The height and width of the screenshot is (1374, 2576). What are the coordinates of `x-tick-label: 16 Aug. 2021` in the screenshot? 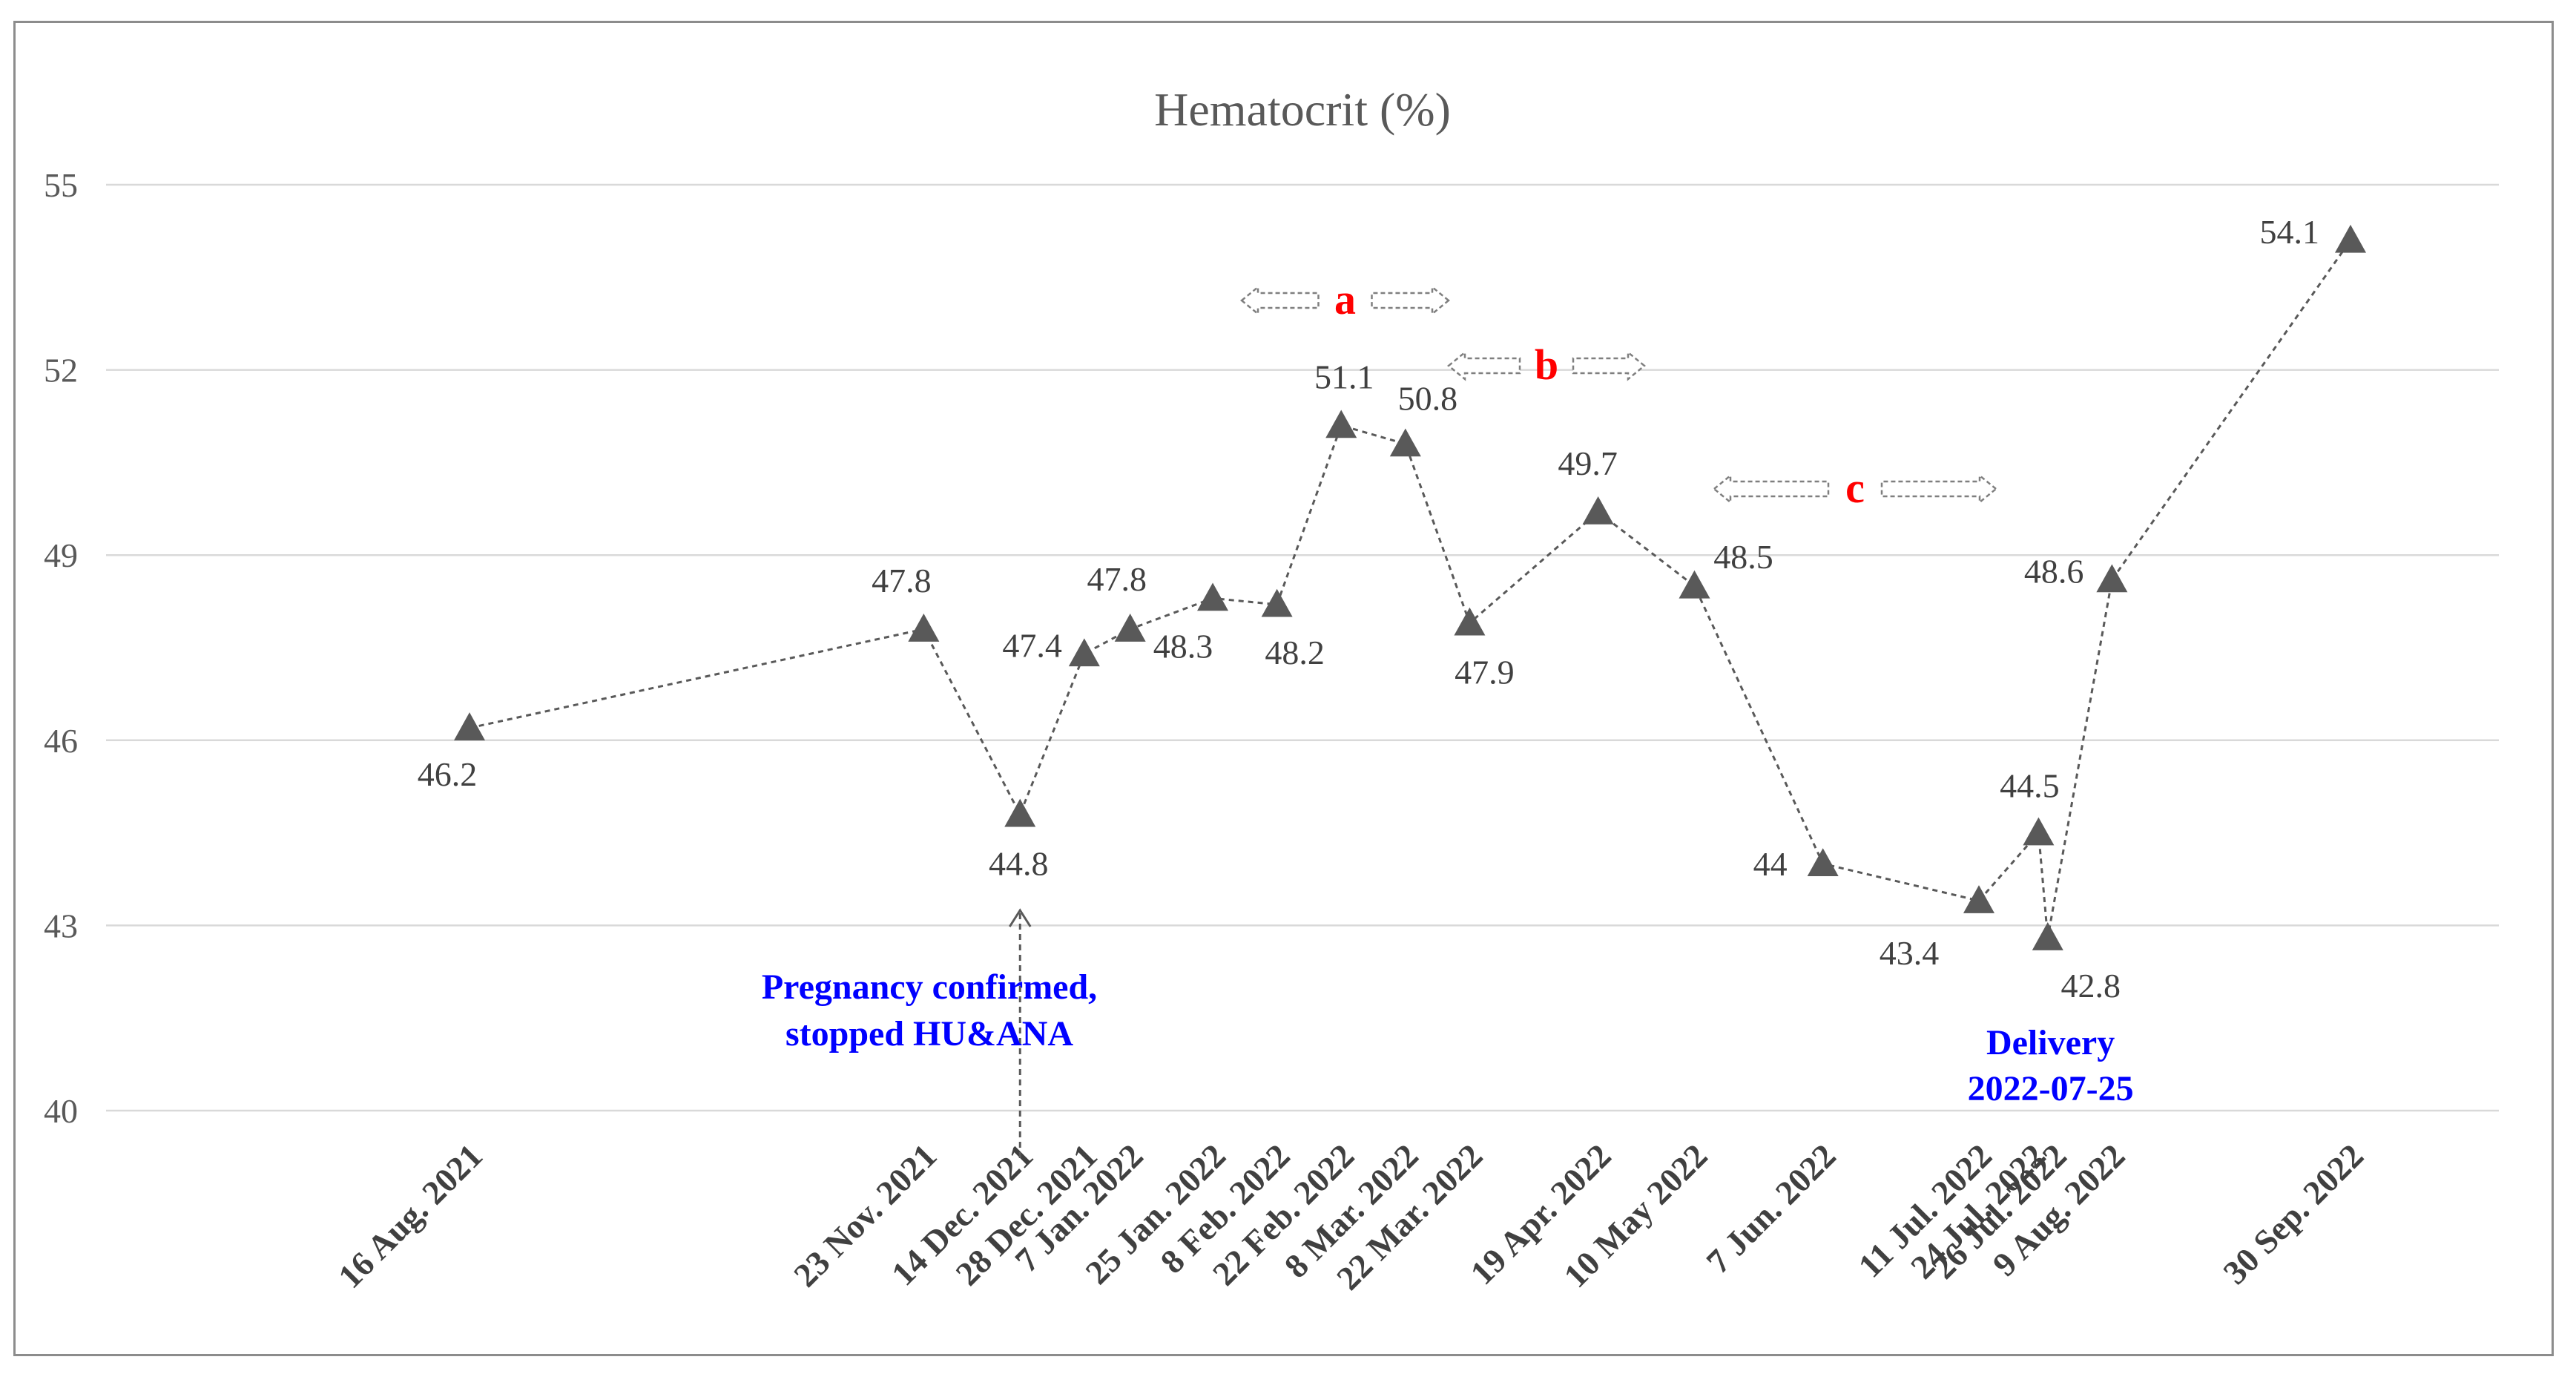 It's located at (411, 1216).